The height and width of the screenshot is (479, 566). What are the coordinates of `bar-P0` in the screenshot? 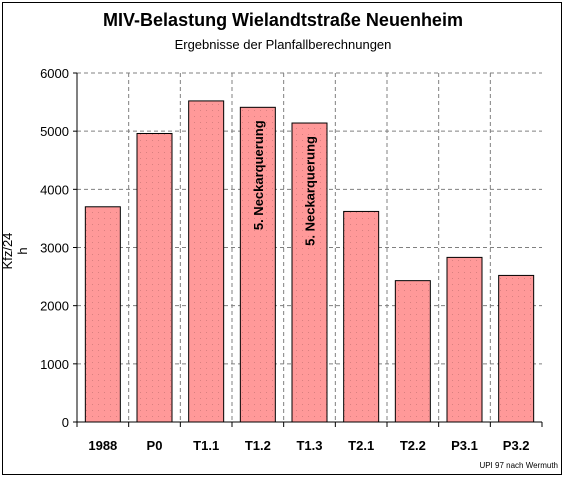 It's located at (154, 277).